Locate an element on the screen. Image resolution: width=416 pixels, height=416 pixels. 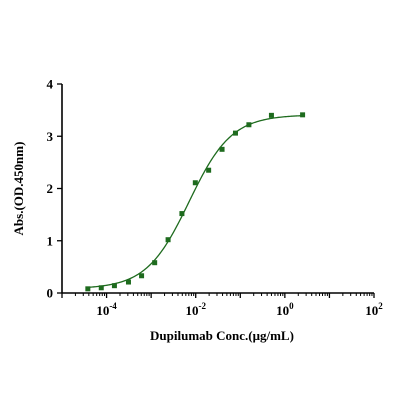
x-axis-title: Dupilumab Conc.(μg/mL) is located at coordinates (222, 335).